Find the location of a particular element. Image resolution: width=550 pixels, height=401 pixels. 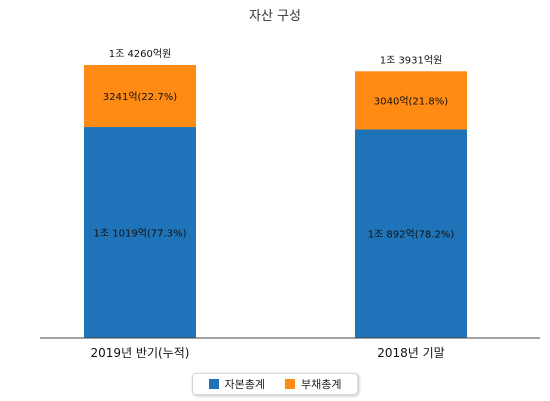

data-label-liabilities-2018: 3040억(21.8%) is located at coordinates (411, 101).